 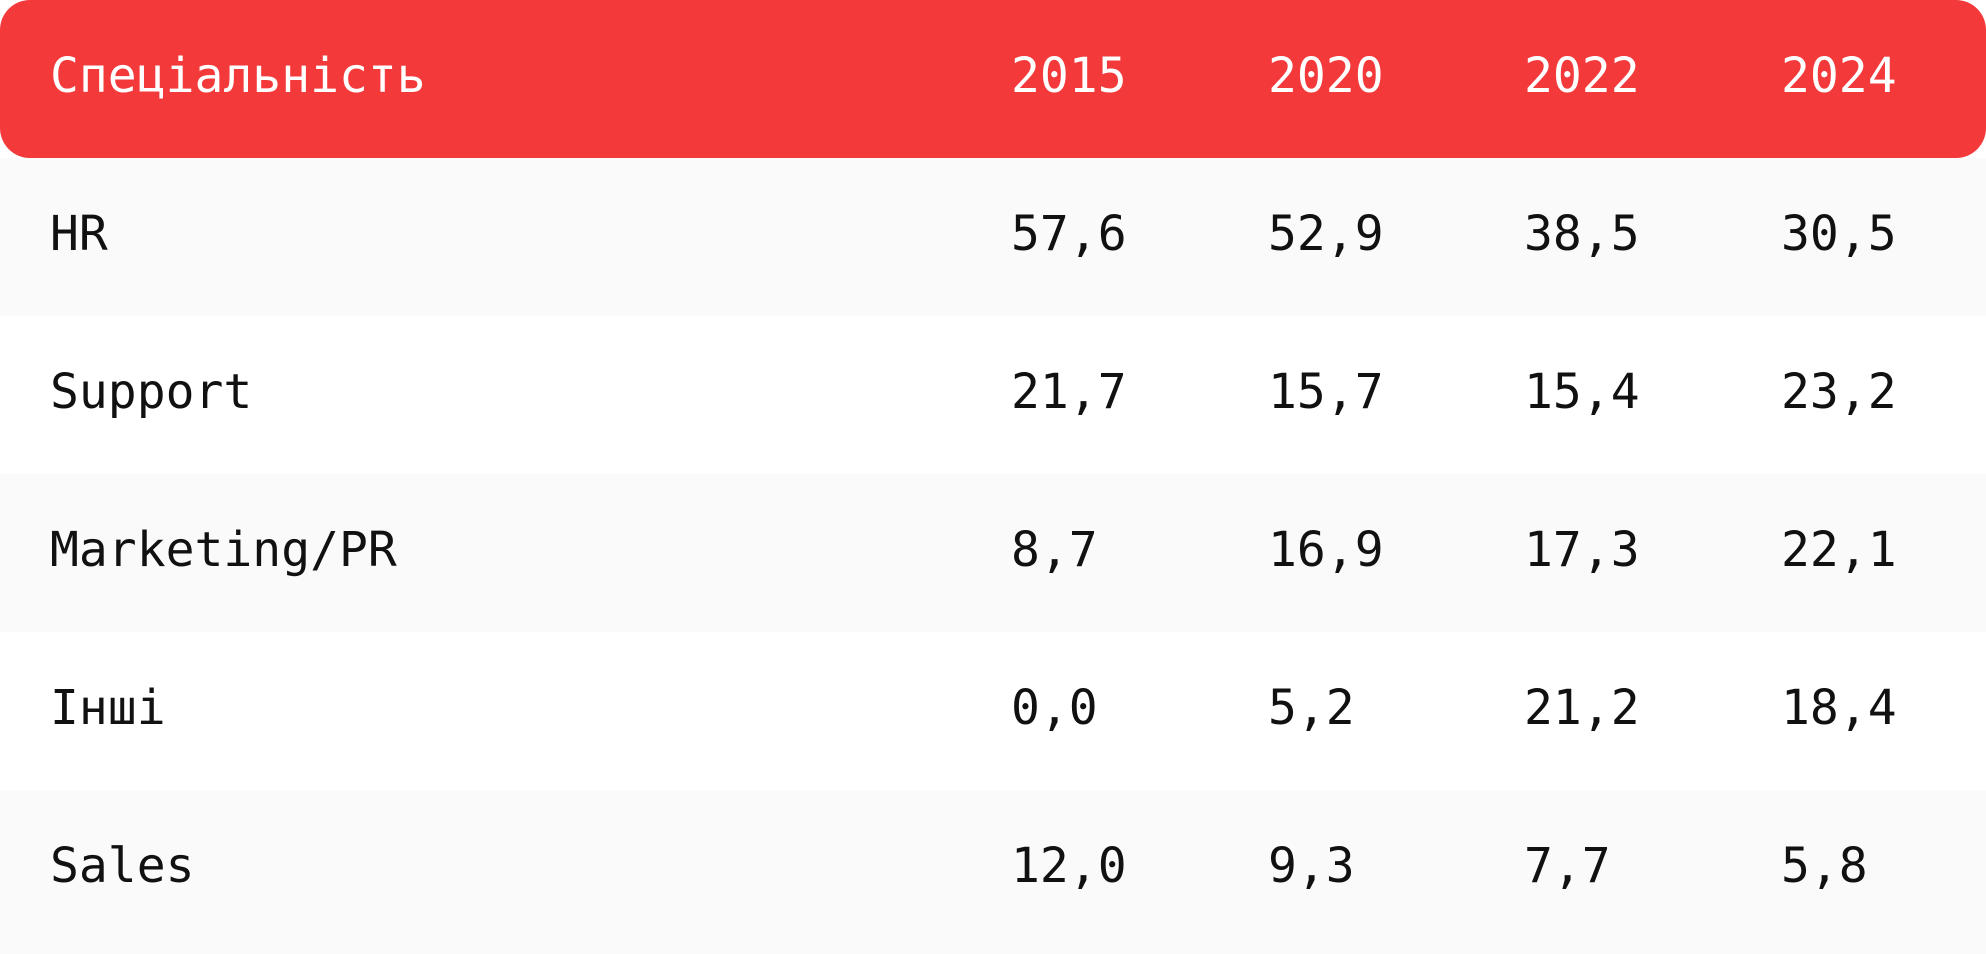 What do you see at coordinates (1824, 866) in the screenshot?
I see `cell-value: 5,8` at bounding box center [1824, 866].